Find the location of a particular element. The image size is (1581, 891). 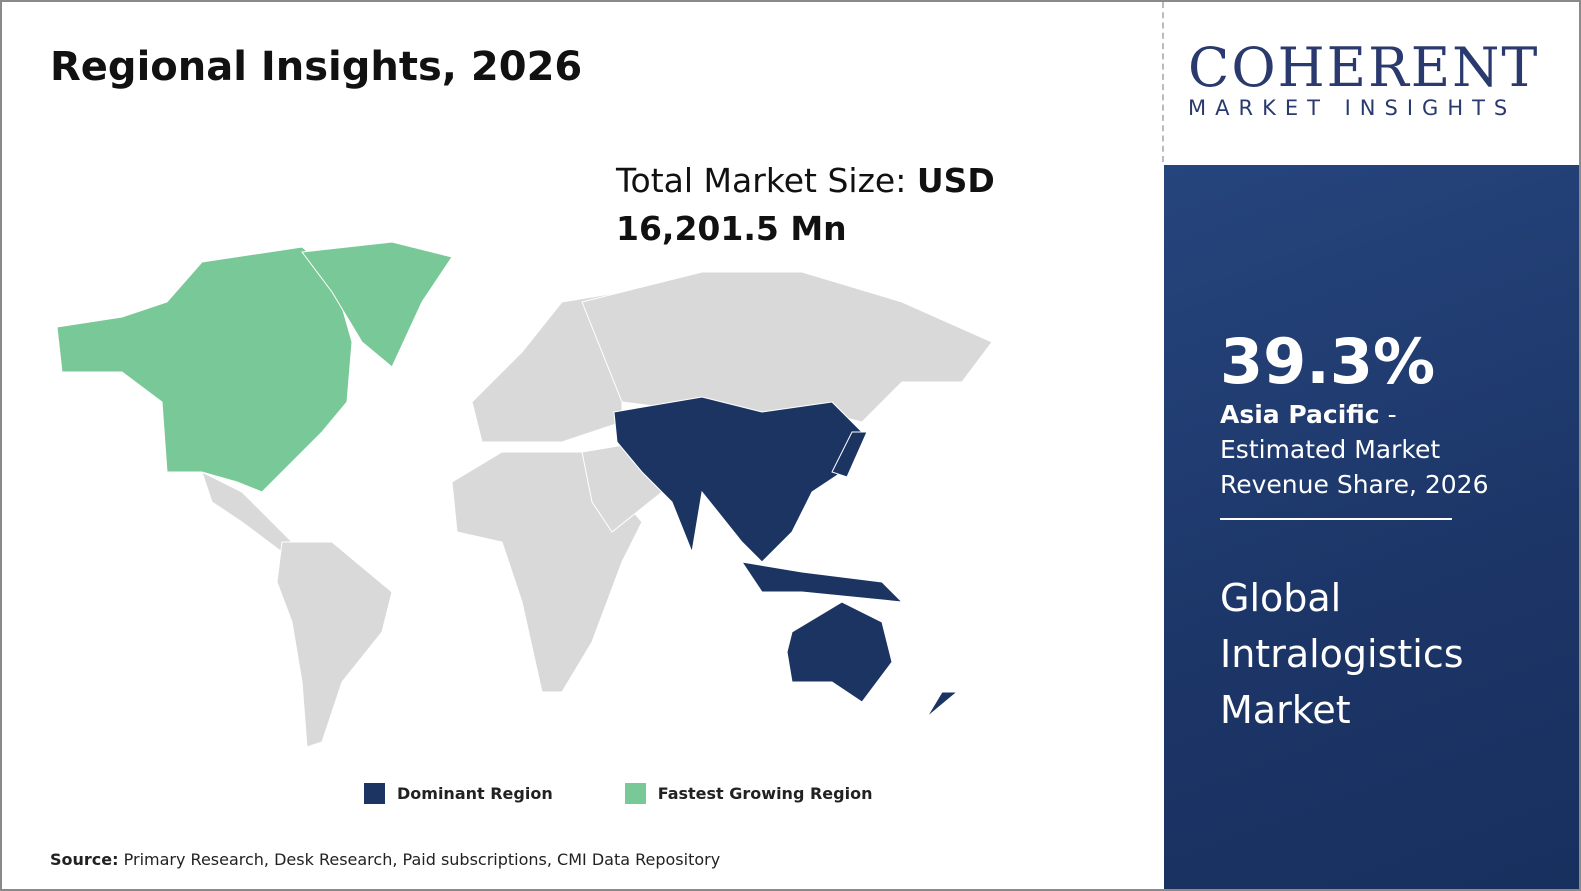

greenland is located at coordinates (377, 304).